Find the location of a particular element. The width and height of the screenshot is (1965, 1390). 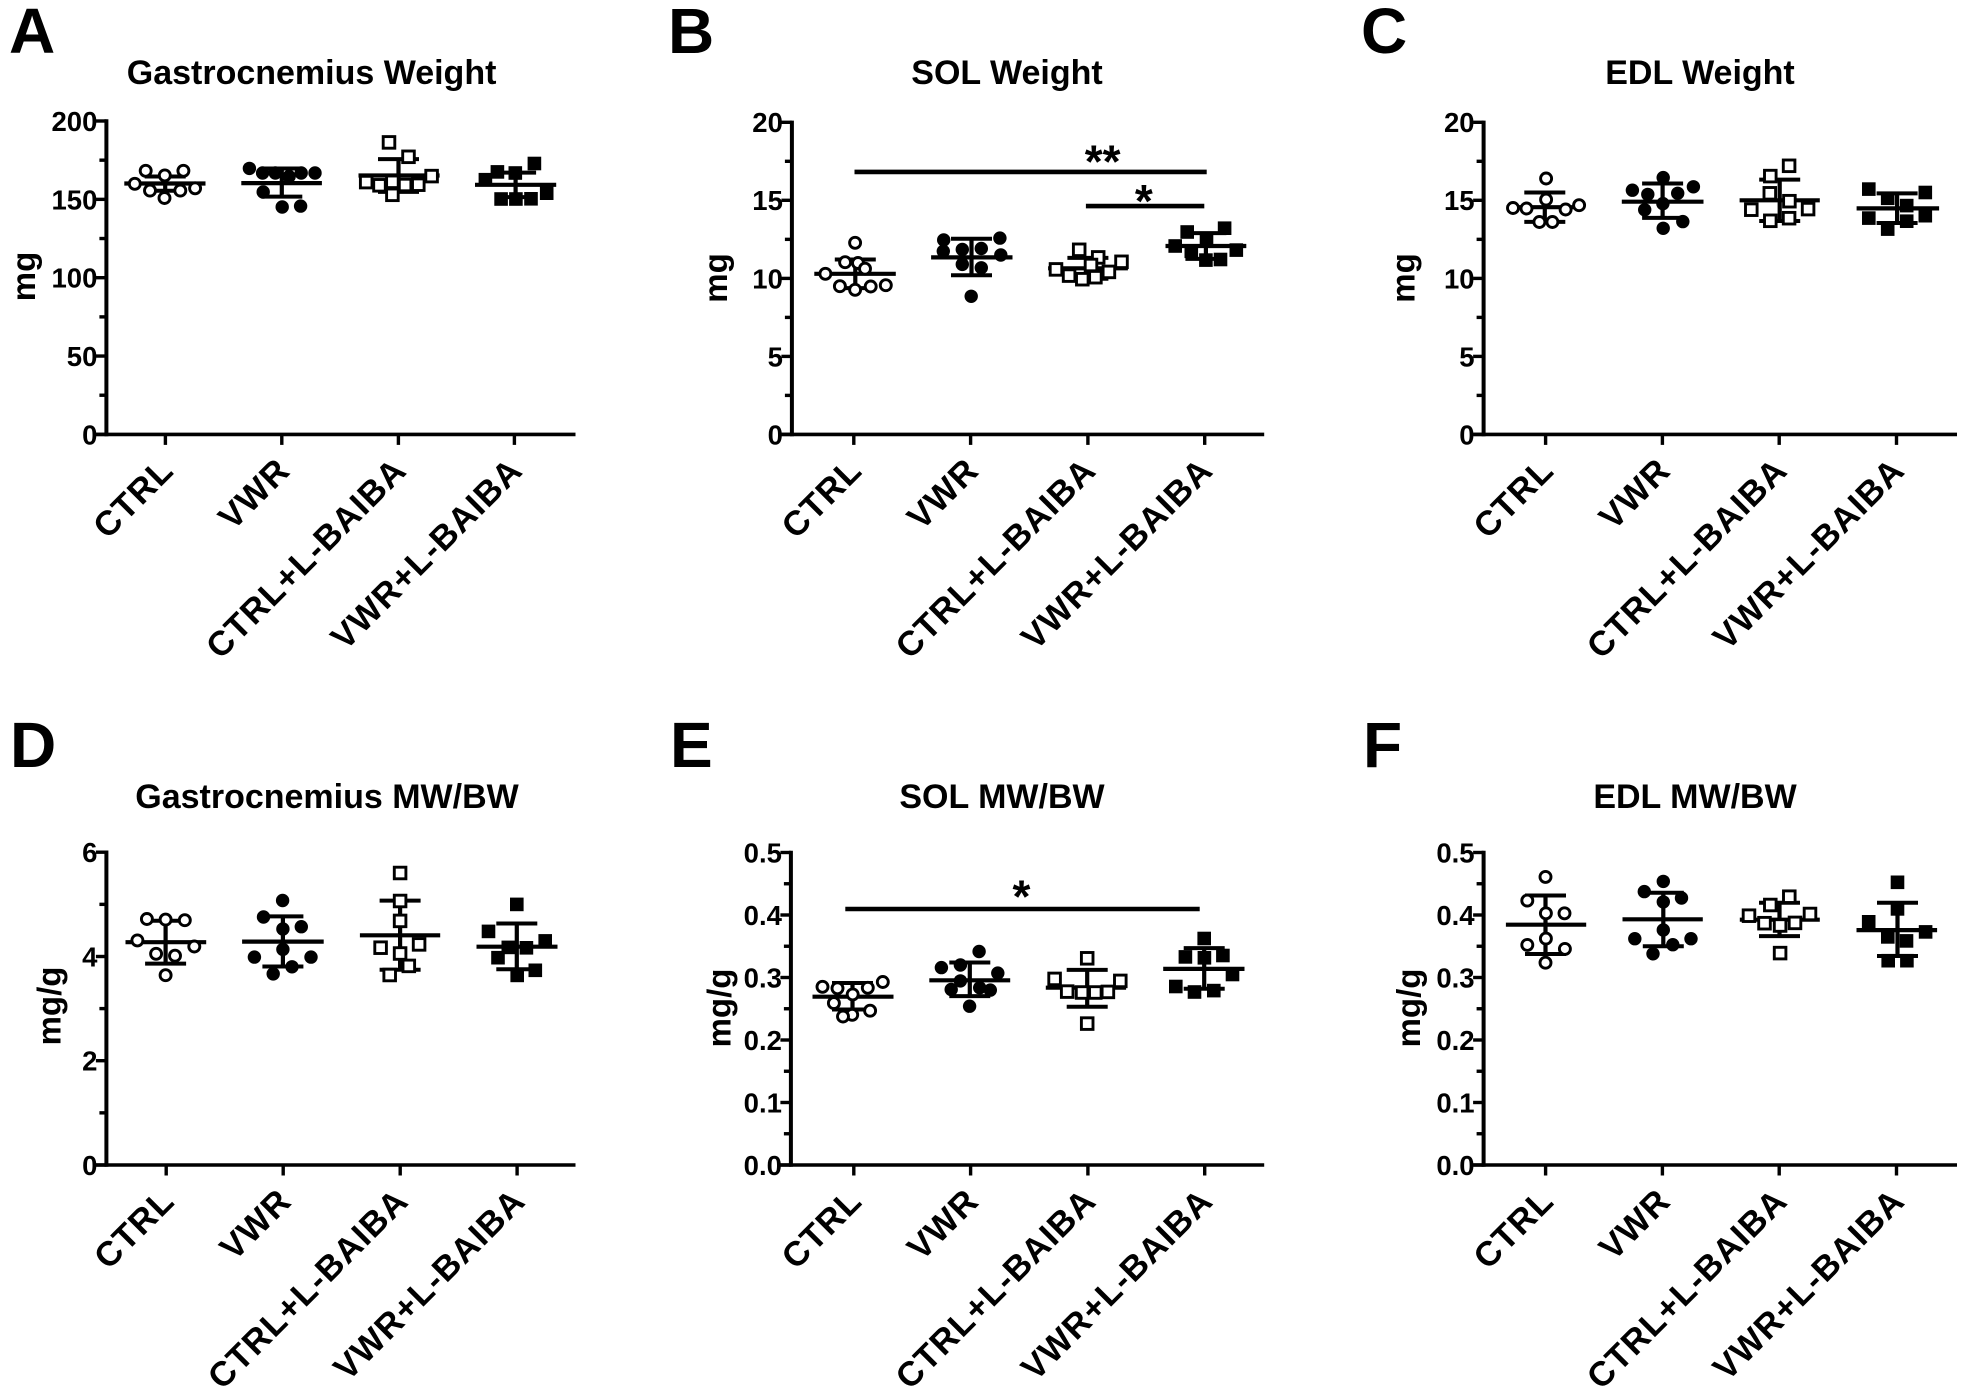

svg-text: 100 is located at coordinates (75, 278).